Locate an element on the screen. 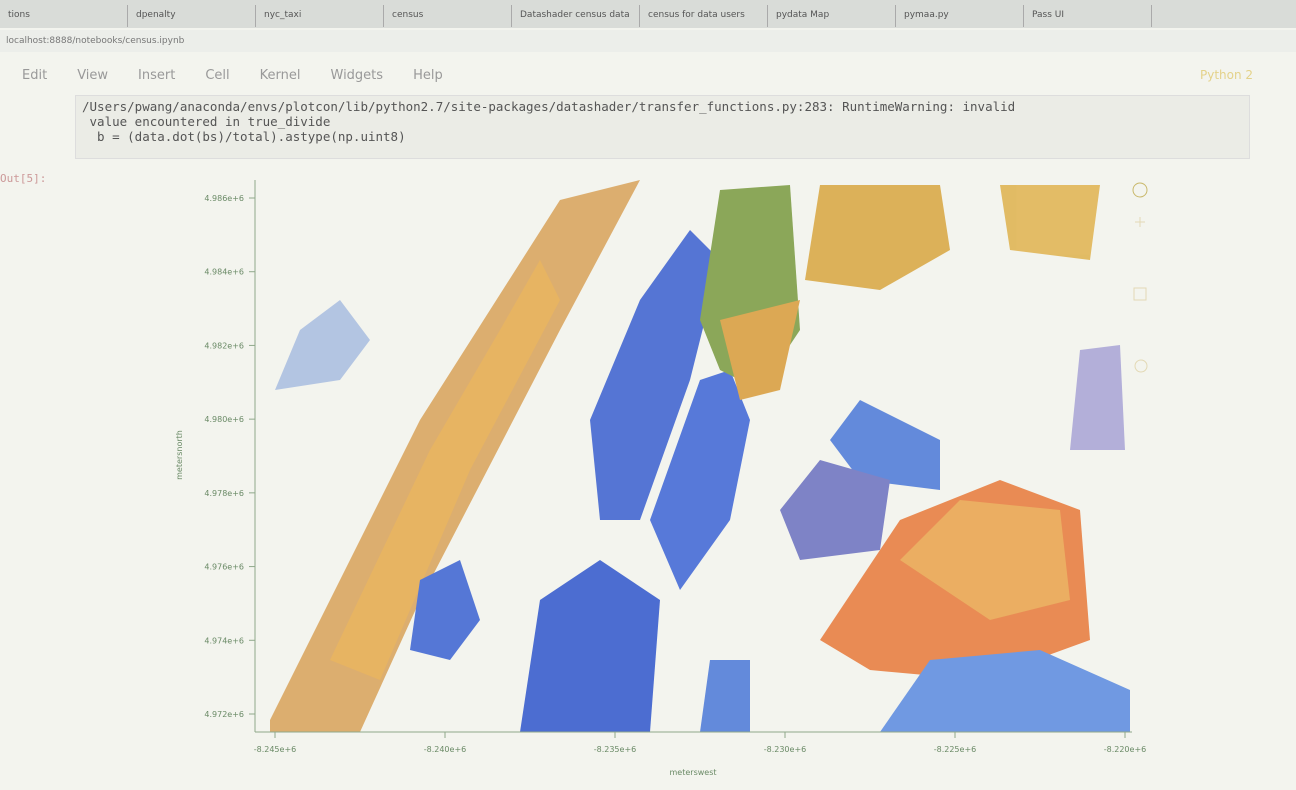 Image resolution: width=1296 pixels, height=790 pixels. tab: census for data users is located at coordinates (704, 16).